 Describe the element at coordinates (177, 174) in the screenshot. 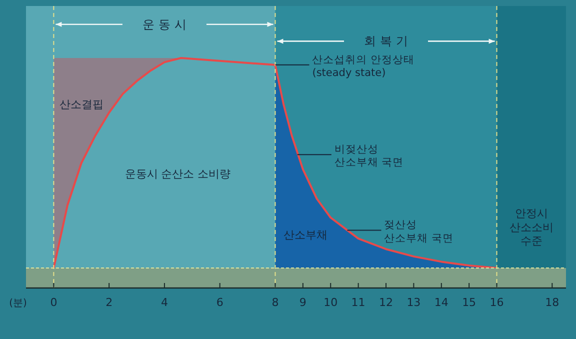

I see `annotation: 운동시 순산소 소비량` at that location.